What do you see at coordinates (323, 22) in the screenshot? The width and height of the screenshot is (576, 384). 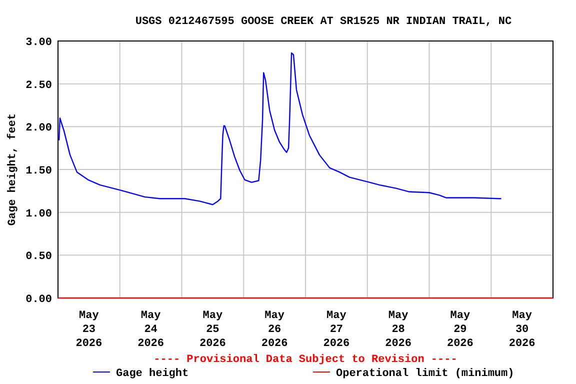 I see `chart-title: USGS 0212467595 GOOSE CREEK AT SR1525 NR INDIAN TRAIL, NC` at bounding box center [323, 22].